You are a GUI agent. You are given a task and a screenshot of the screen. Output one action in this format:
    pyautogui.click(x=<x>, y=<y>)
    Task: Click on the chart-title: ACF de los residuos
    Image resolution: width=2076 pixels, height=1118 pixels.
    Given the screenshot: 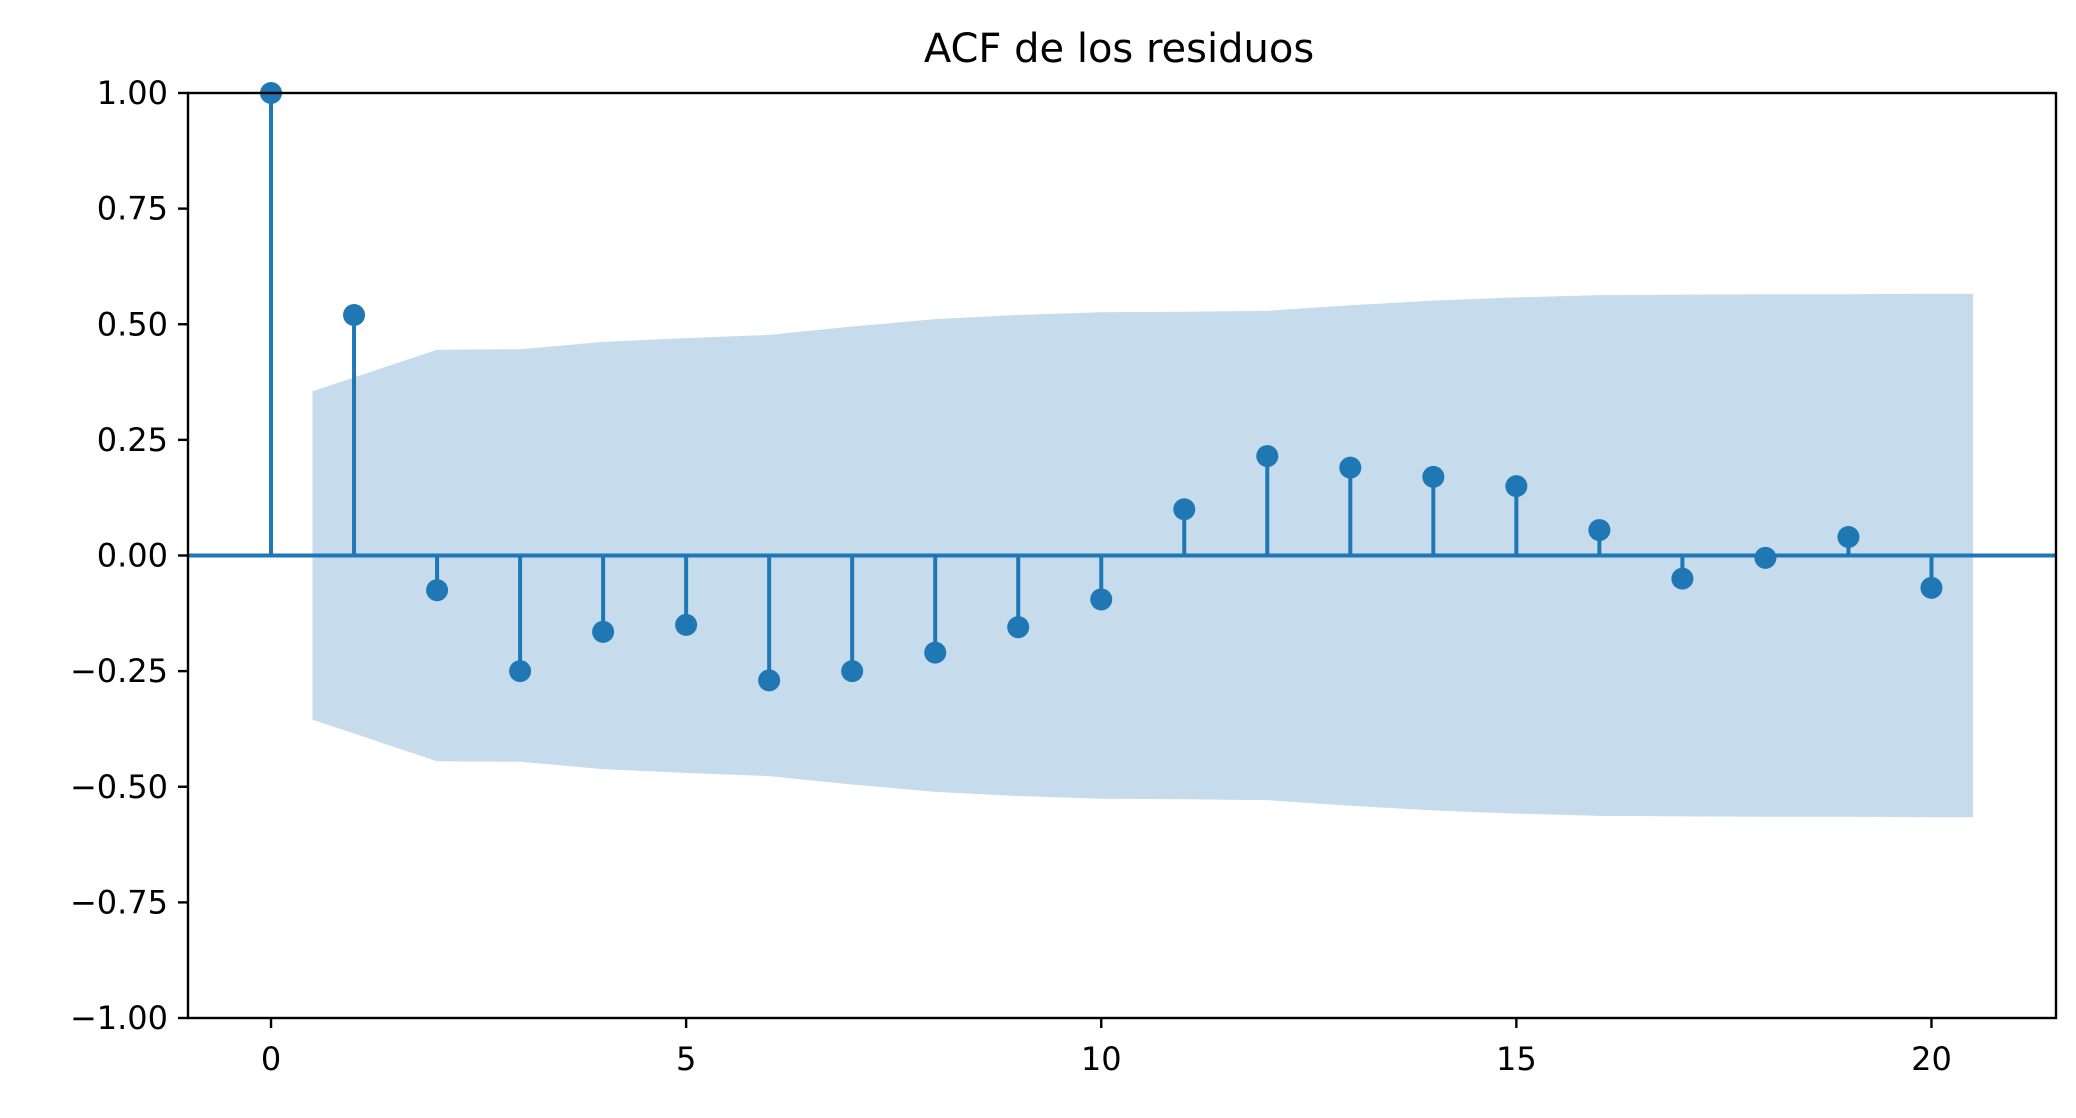 What is the action you would take?
    pyautogui.click(x=1119, y=49)
    